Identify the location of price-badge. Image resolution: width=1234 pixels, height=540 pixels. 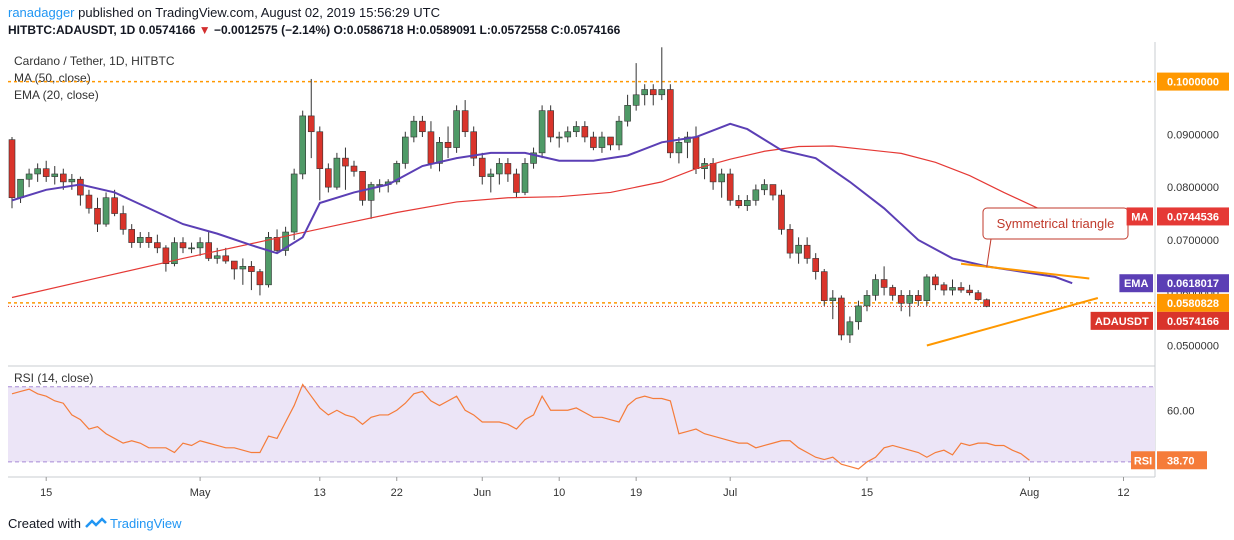
(1193, 302).